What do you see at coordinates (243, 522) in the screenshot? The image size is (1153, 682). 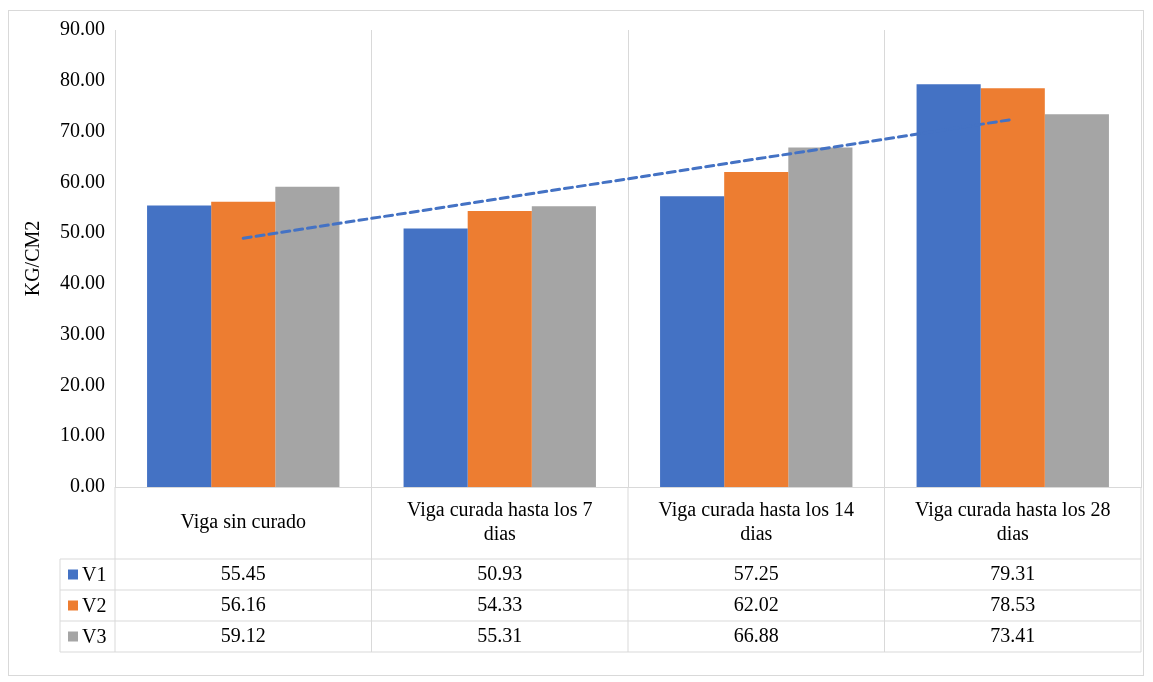 I see `x-tick-label: Viga sin curado` at bounding box center [243, 522].